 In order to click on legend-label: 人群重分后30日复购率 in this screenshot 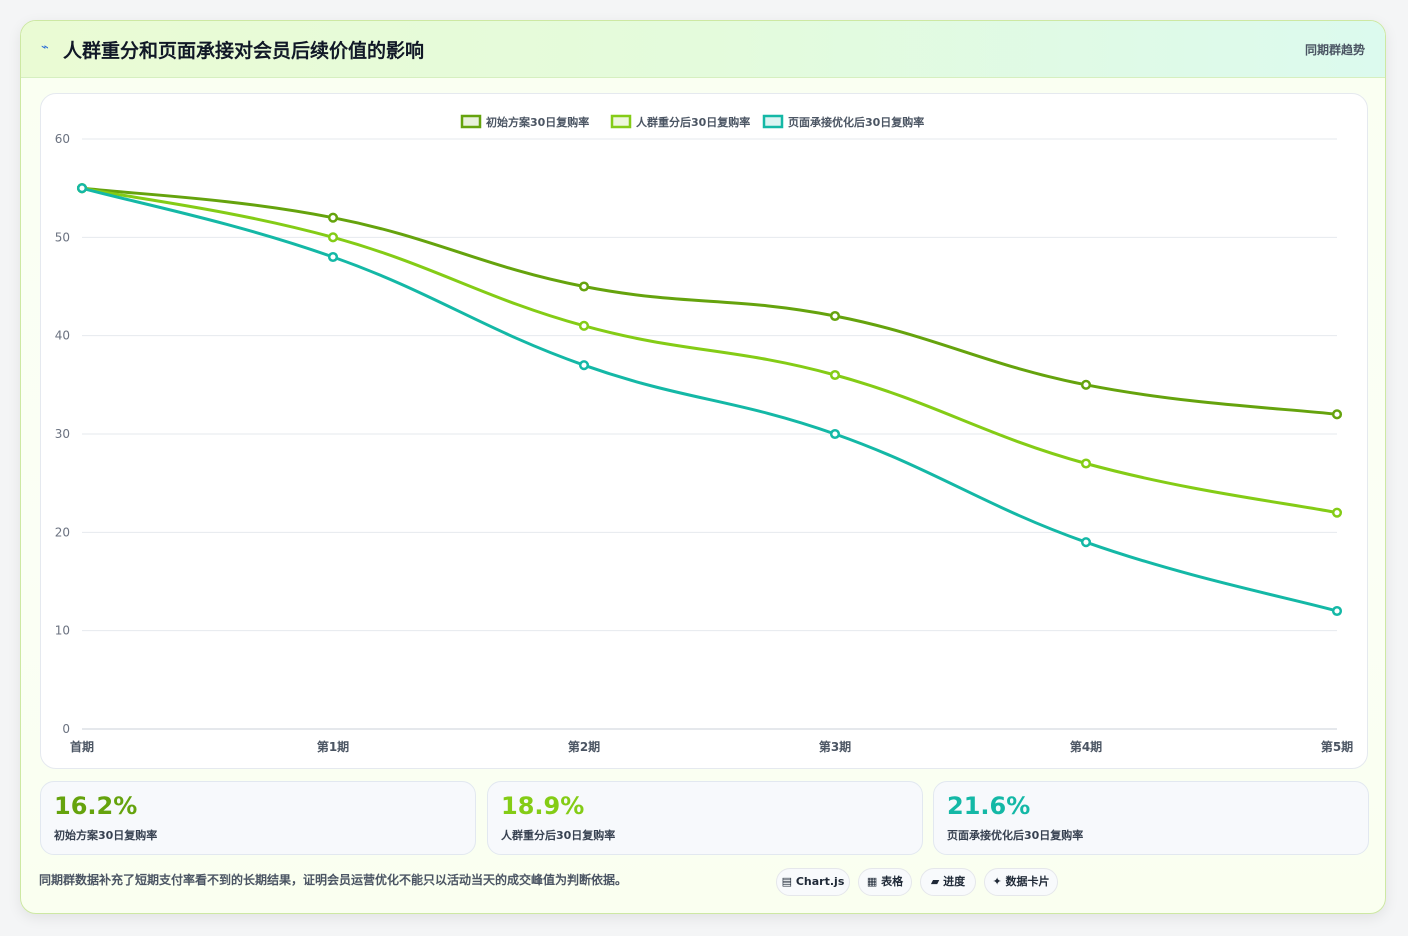, I will do `click(693, 122)`.